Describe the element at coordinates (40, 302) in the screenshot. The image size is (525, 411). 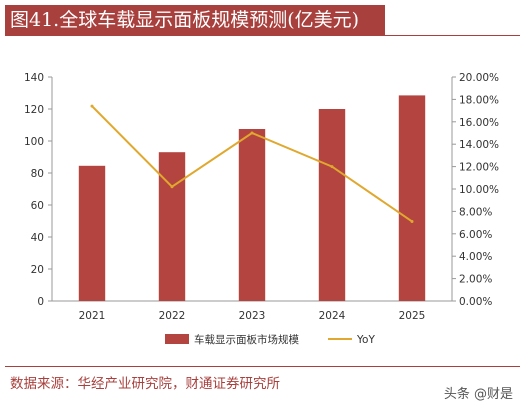
I see `y-tick-label: 0` at that location.